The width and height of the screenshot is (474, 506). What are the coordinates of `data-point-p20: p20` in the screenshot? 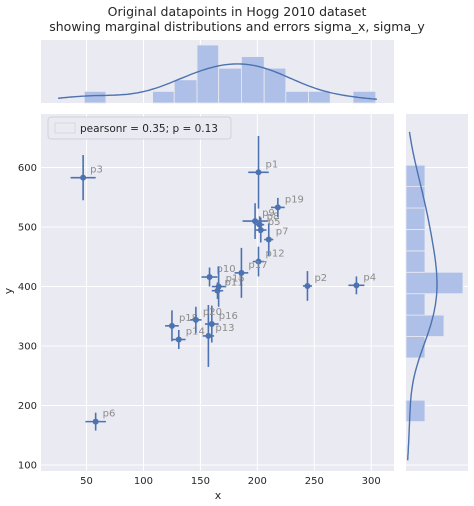 It's located at (206, 319).